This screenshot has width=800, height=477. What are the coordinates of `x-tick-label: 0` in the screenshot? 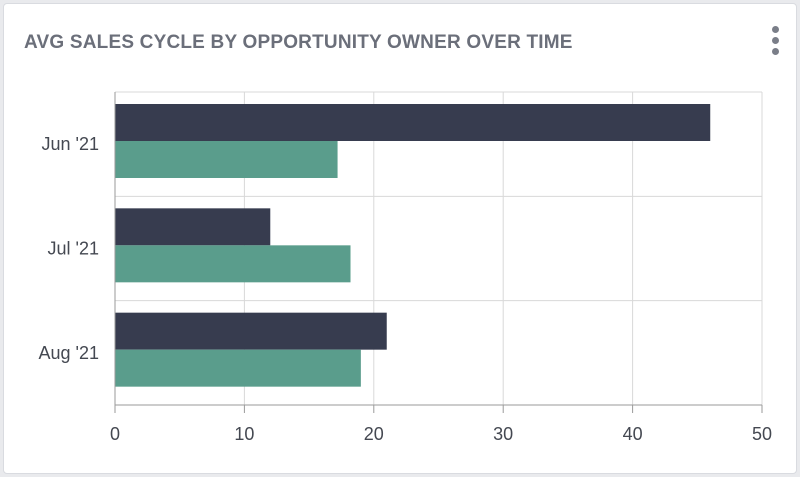 It's located at (115, 434).